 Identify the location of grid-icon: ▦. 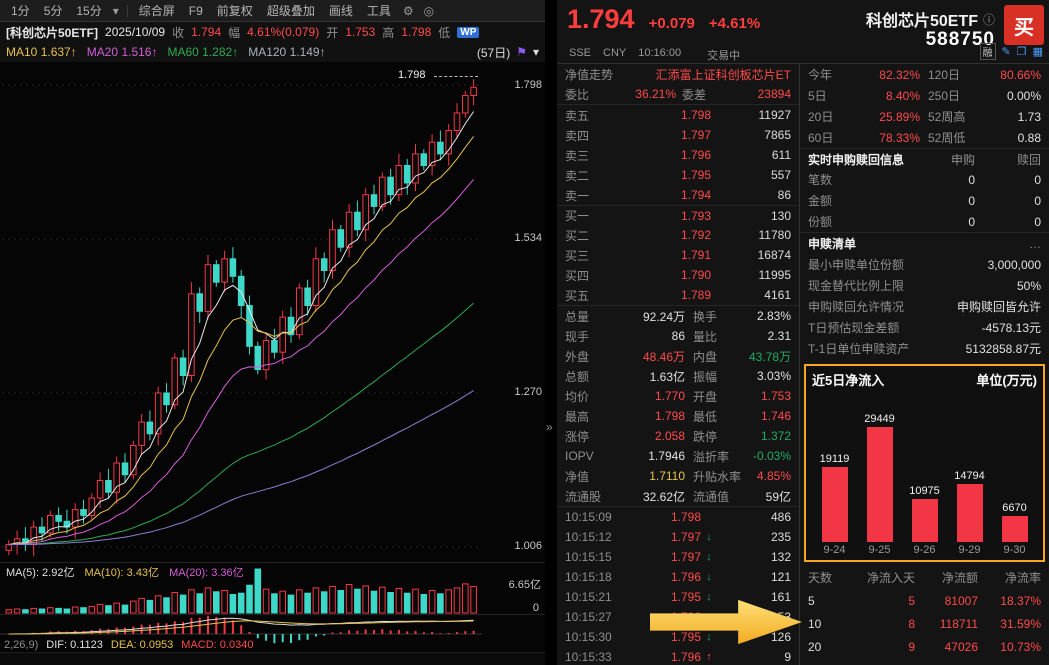
(1037, 52).